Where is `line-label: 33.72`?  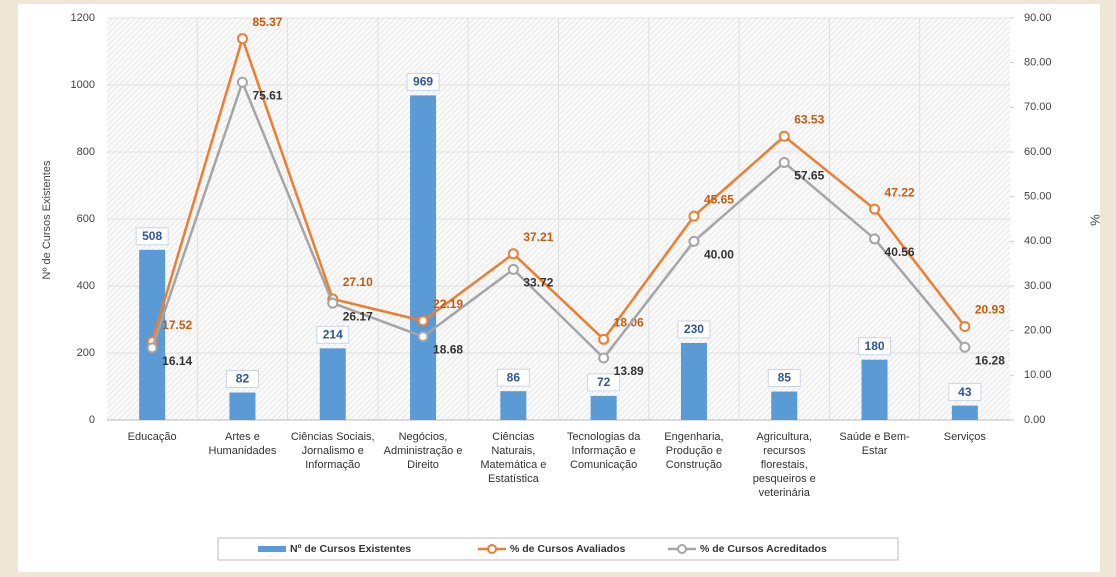
line-label: 33.72 is located at coordinates (538, 283).